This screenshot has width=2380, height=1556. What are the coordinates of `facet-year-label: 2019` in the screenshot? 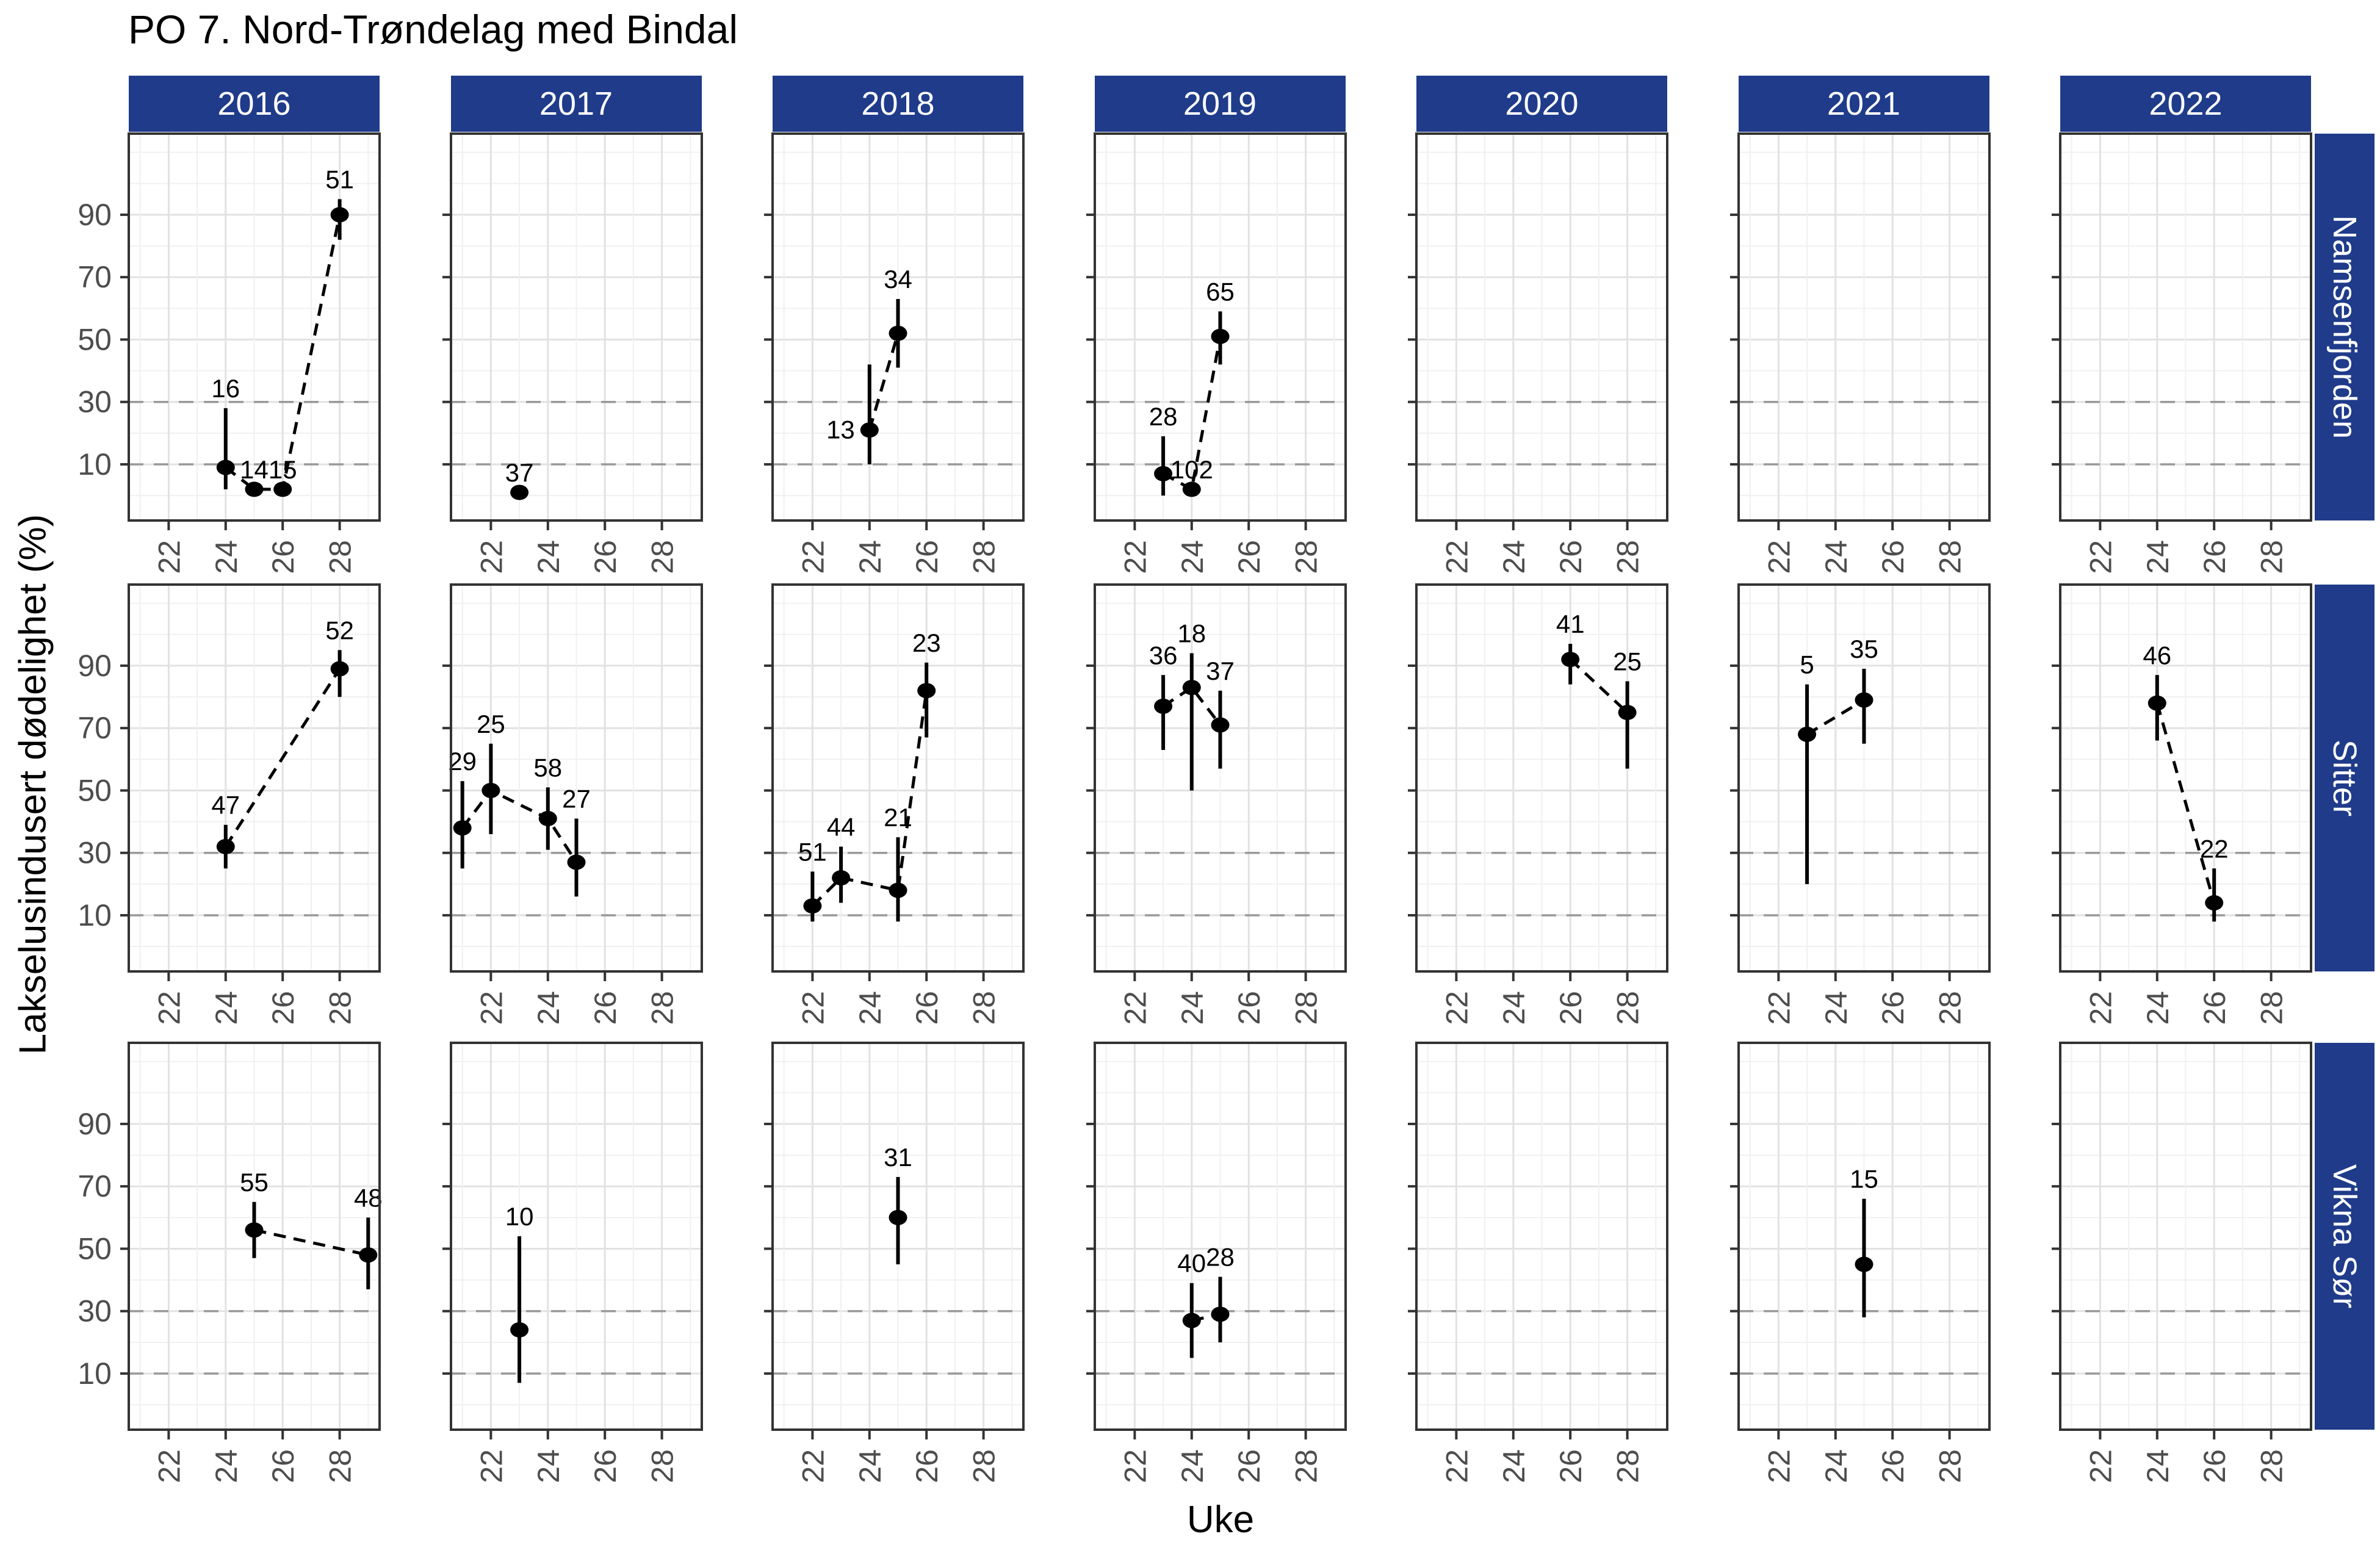 It's located at (1220, 103).